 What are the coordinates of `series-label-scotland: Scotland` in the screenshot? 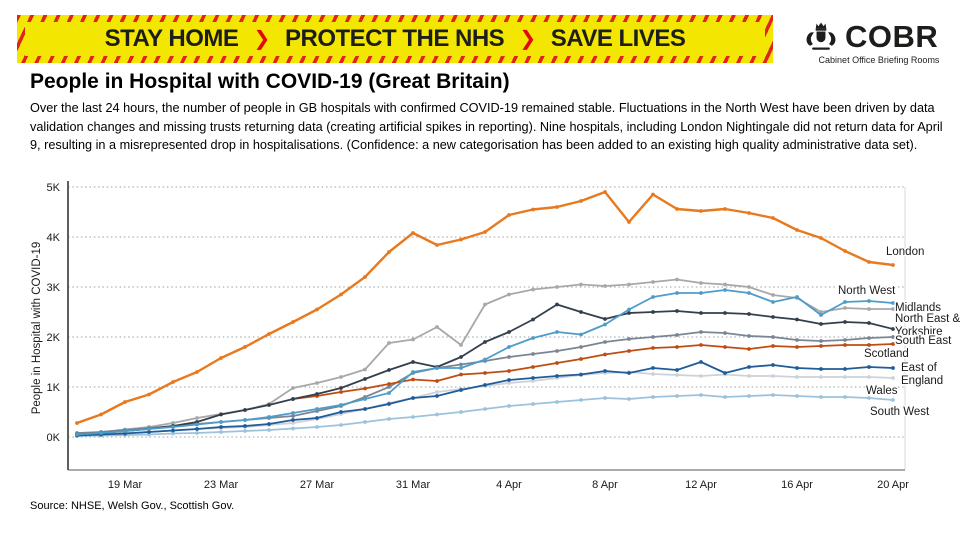 It's located at (886, 354).